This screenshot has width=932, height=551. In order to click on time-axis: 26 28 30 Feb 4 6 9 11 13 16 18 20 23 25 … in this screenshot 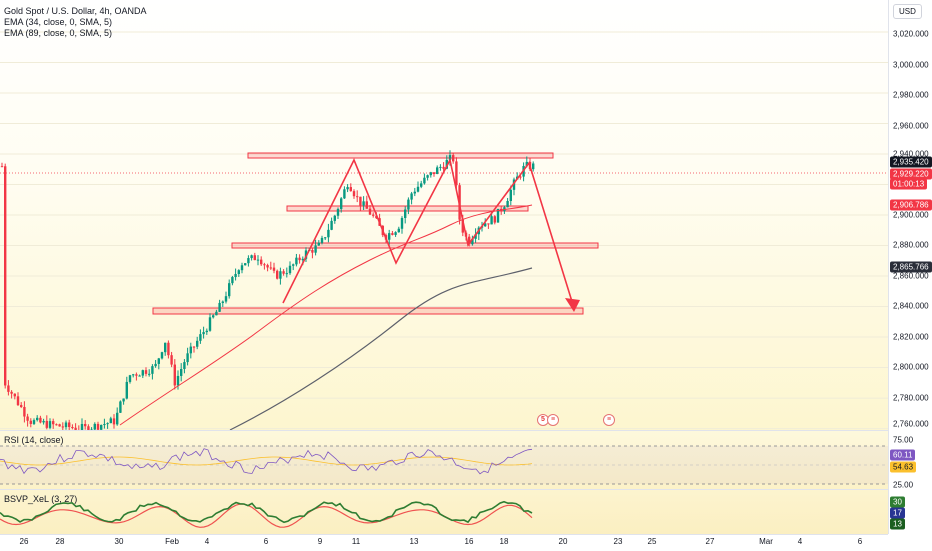, I will do `click(444, 542)`.